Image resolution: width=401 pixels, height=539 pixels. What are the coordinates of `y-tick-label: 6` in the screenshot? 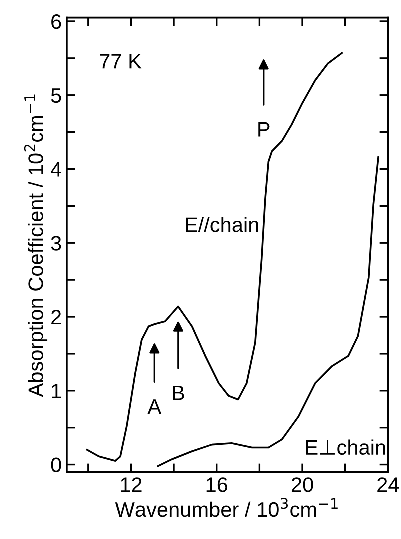 It's located at (57, 22).